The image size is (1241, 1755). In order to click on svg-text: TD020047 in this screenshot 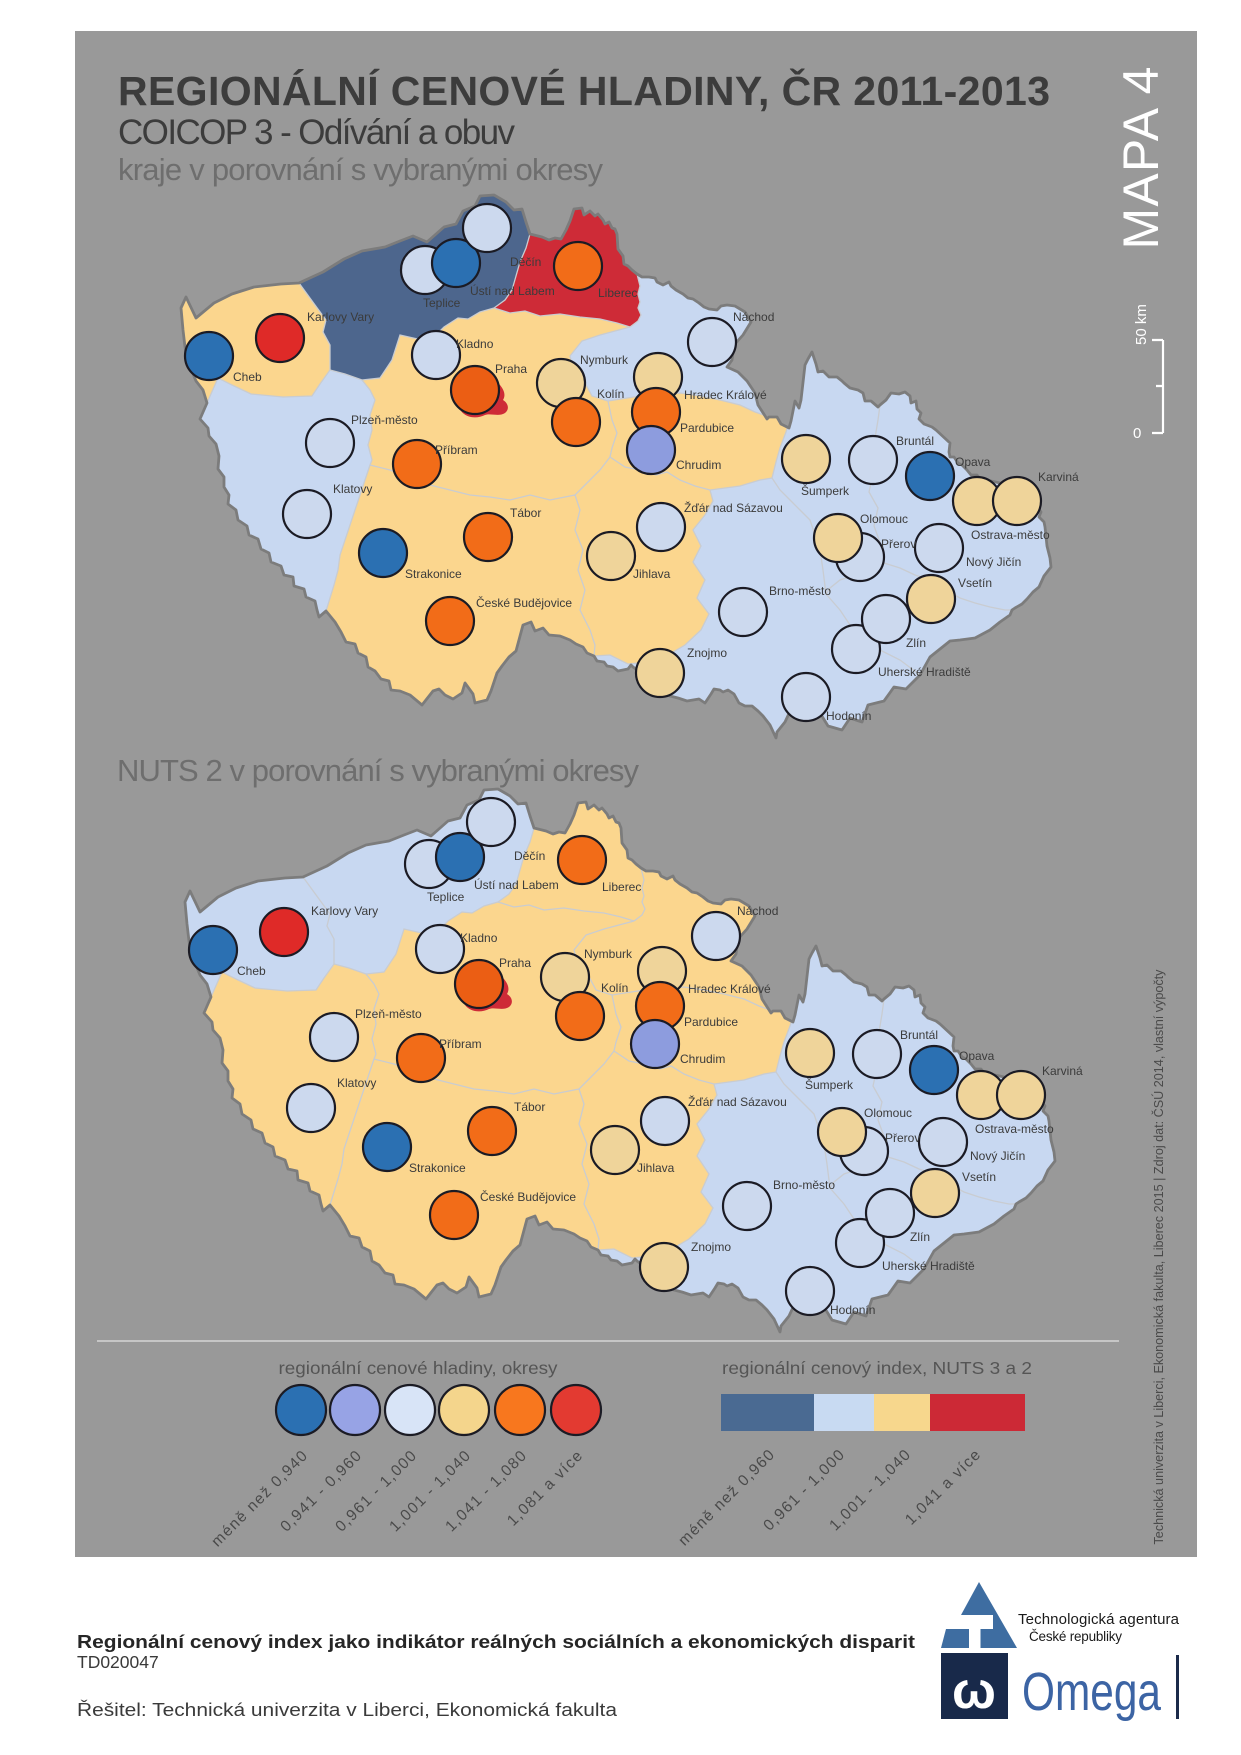, I will do `click(118, 1662)`.